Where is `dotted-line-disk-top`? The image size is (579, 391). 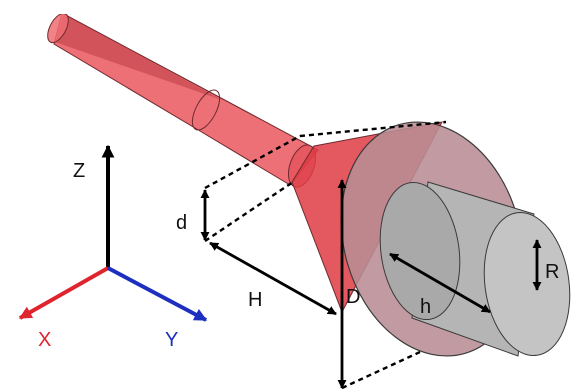 dotted-line-disk-top is located at coordinates (373, 129).